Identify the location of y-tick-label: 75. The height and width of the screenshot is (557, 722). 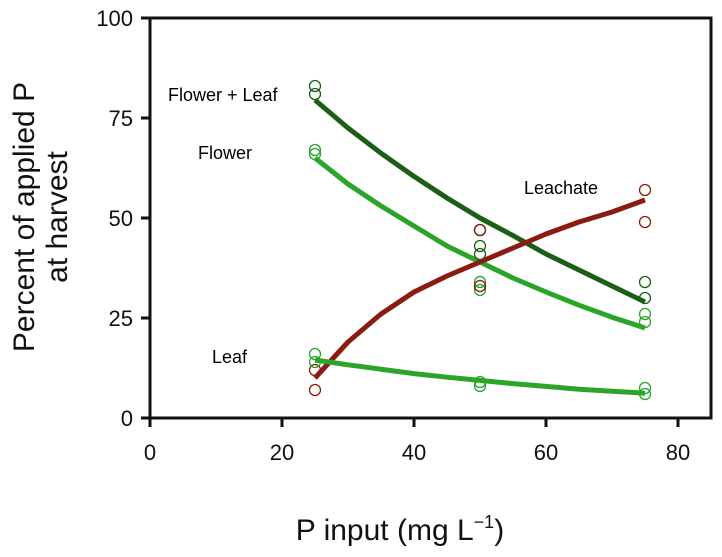
(121, 118).